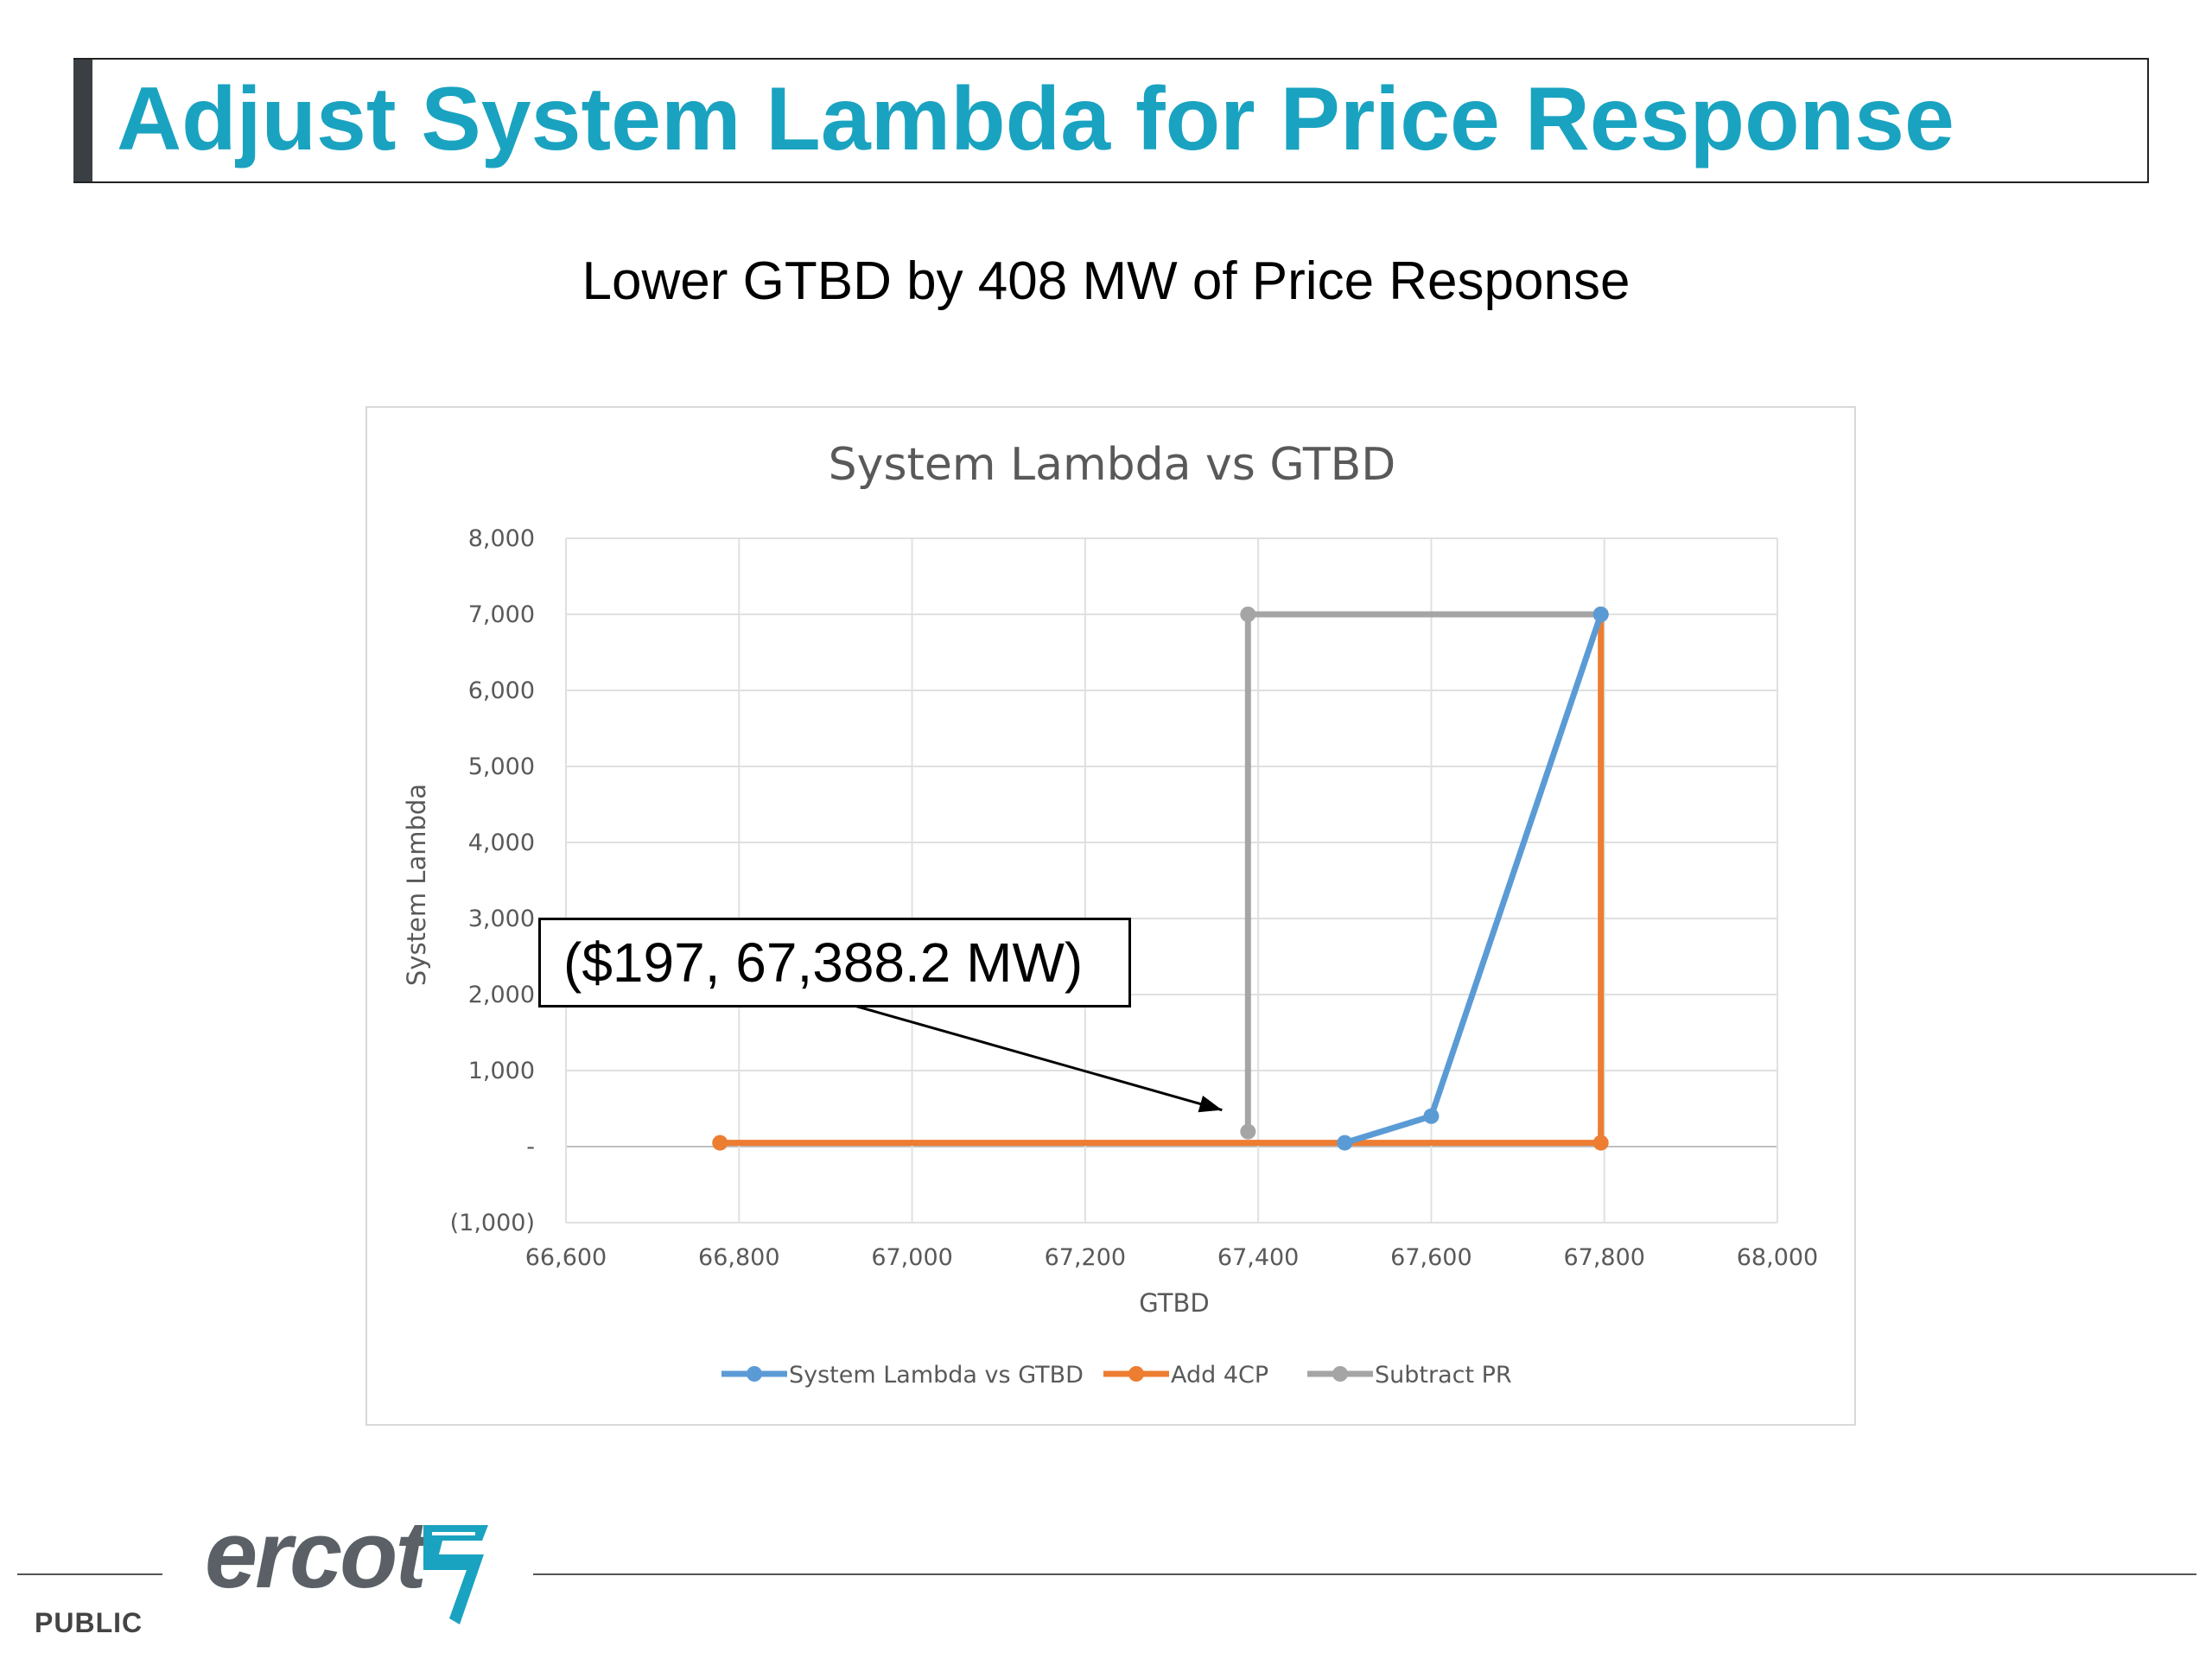  Describe the element at coordinates (1430, 1257) in the screenshot. I see `x-tick-label: 67,600` at that location.